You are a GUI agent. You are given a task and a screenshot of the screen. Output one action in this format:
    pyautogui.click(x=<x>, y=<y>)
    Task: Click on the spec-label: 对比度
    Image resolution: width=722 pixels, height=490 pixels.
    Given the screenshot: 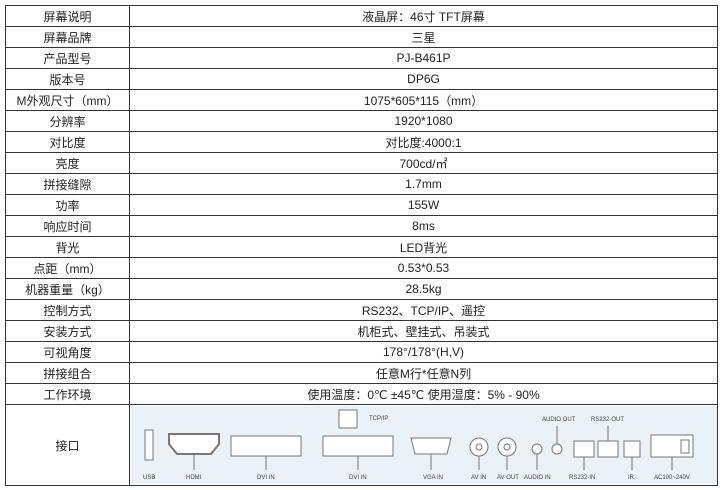 What is the action you would take?
    pyautogui.click(x=67, y=142)
    